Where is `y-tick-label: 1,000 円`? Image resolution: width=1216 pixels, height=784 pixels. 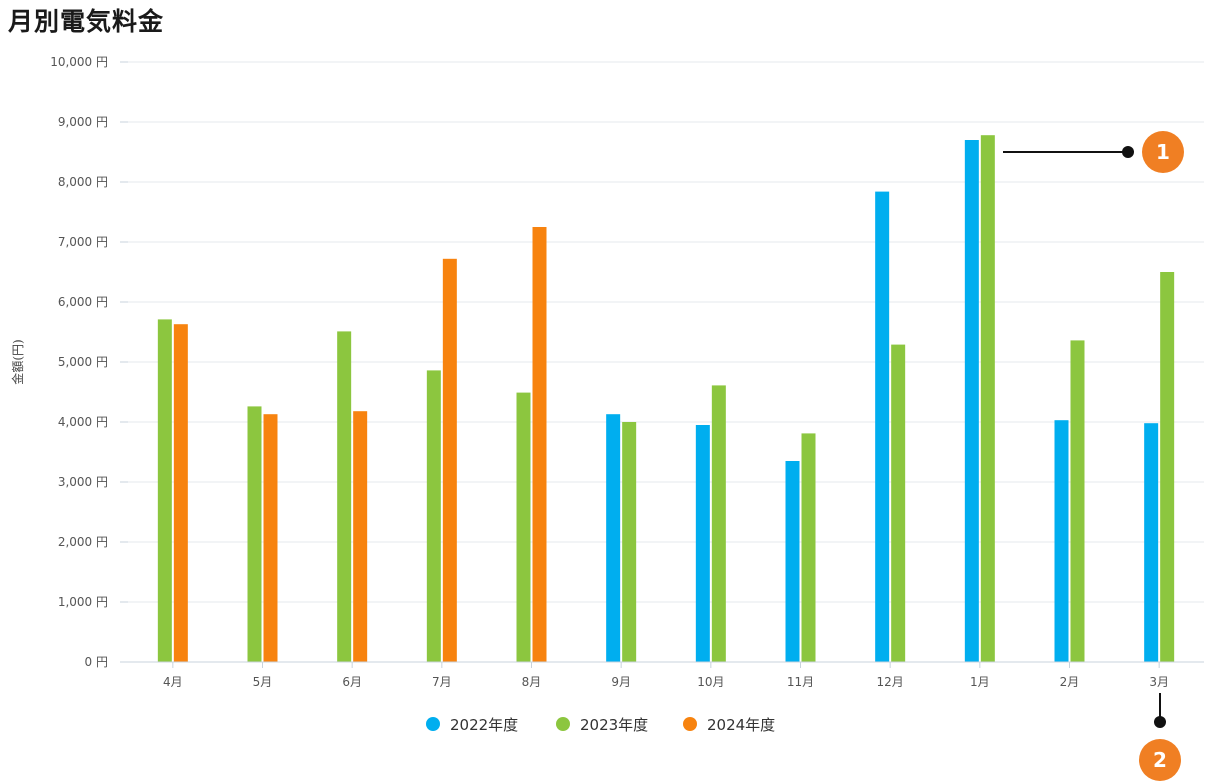 y-tick-label: 1,000 円 is located at coordinates (83, 602).